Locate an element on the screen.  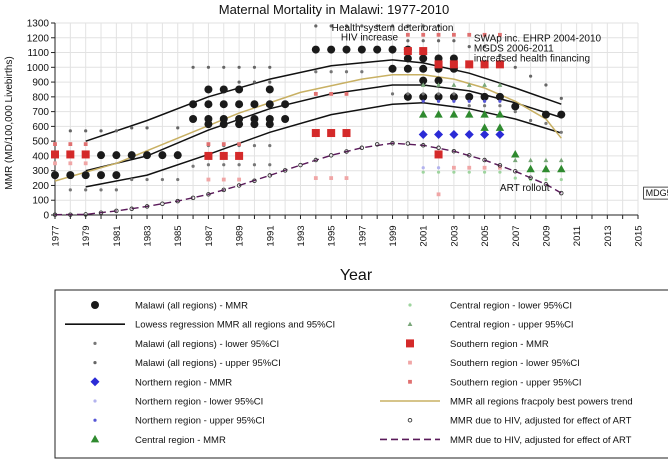
annotation-swap: SWAp inc. EHRP 2004-2010 is located at coordinates (538, 38).